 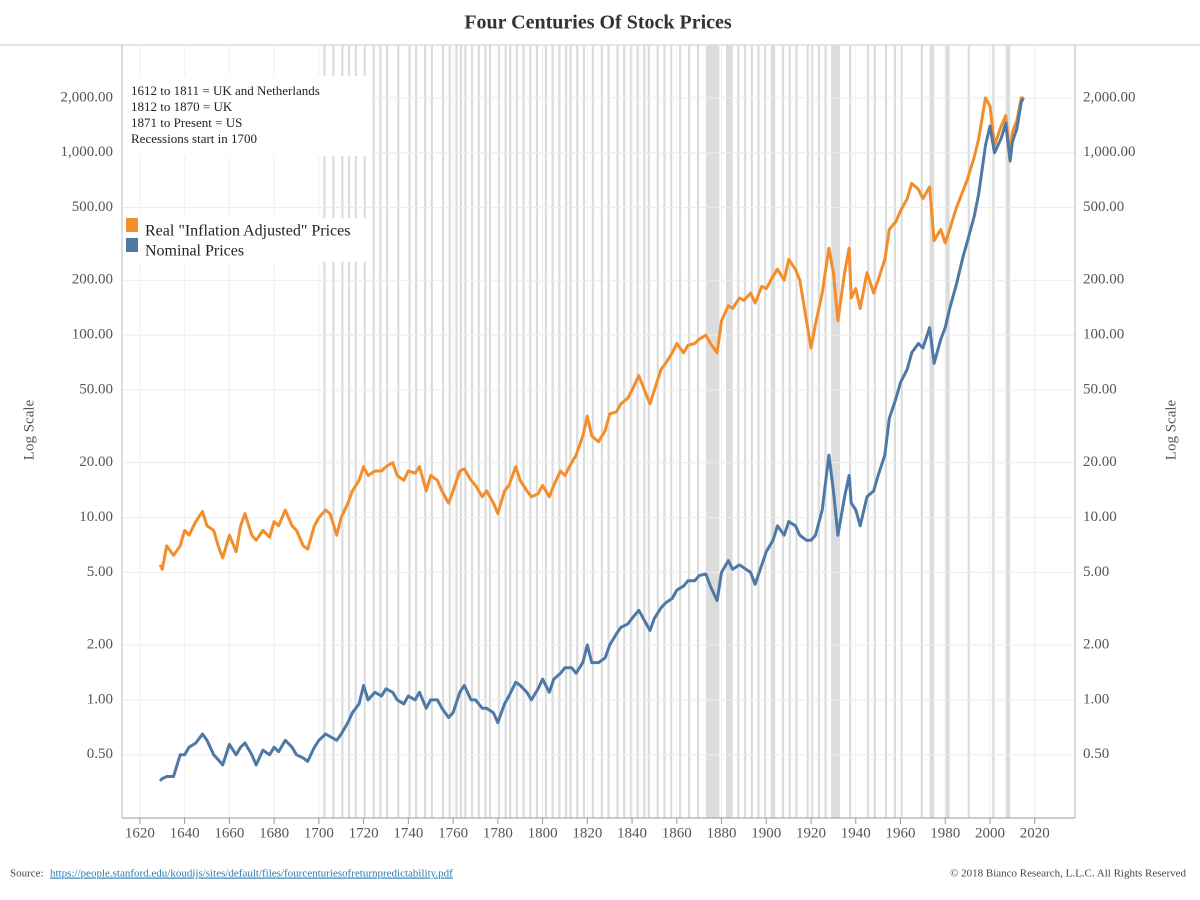 I want to click on y2-tick-label: 100.00, so click(x=1103, y=335).